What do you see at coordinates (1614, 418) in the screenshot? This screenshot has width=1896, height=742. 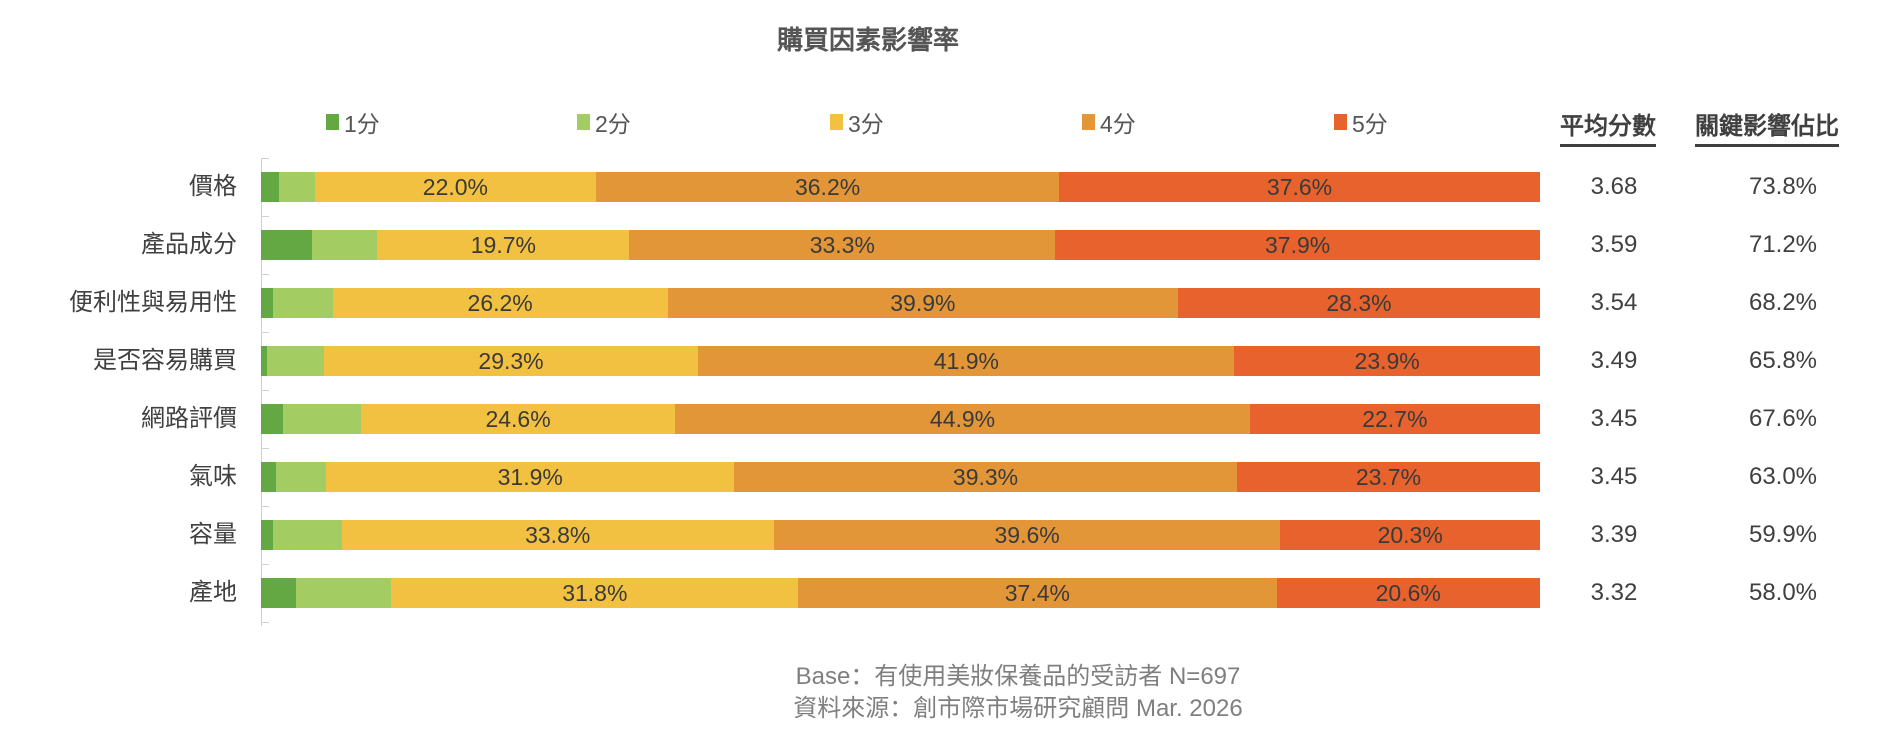 I see `avg-score-value: 3.45` at bounding box center [1614, 418].